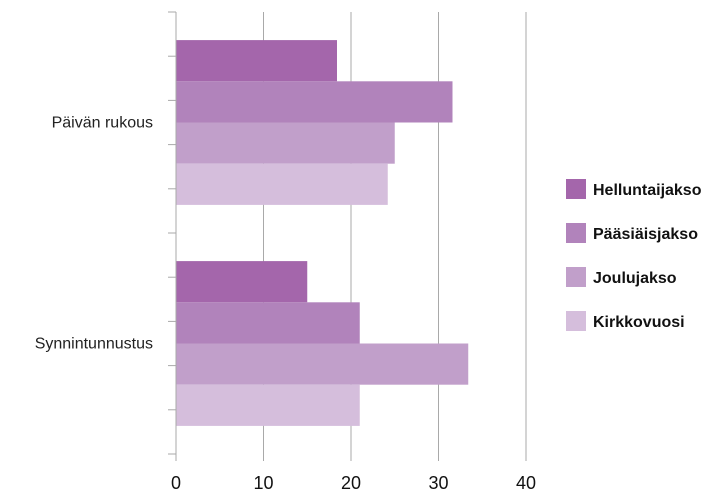 Image resolution: width=724 pixels, height=497 pixels. Describe the element at coordinates (263, 483) in the screenshot. I see `x-tick-label-10: 10` at that location.